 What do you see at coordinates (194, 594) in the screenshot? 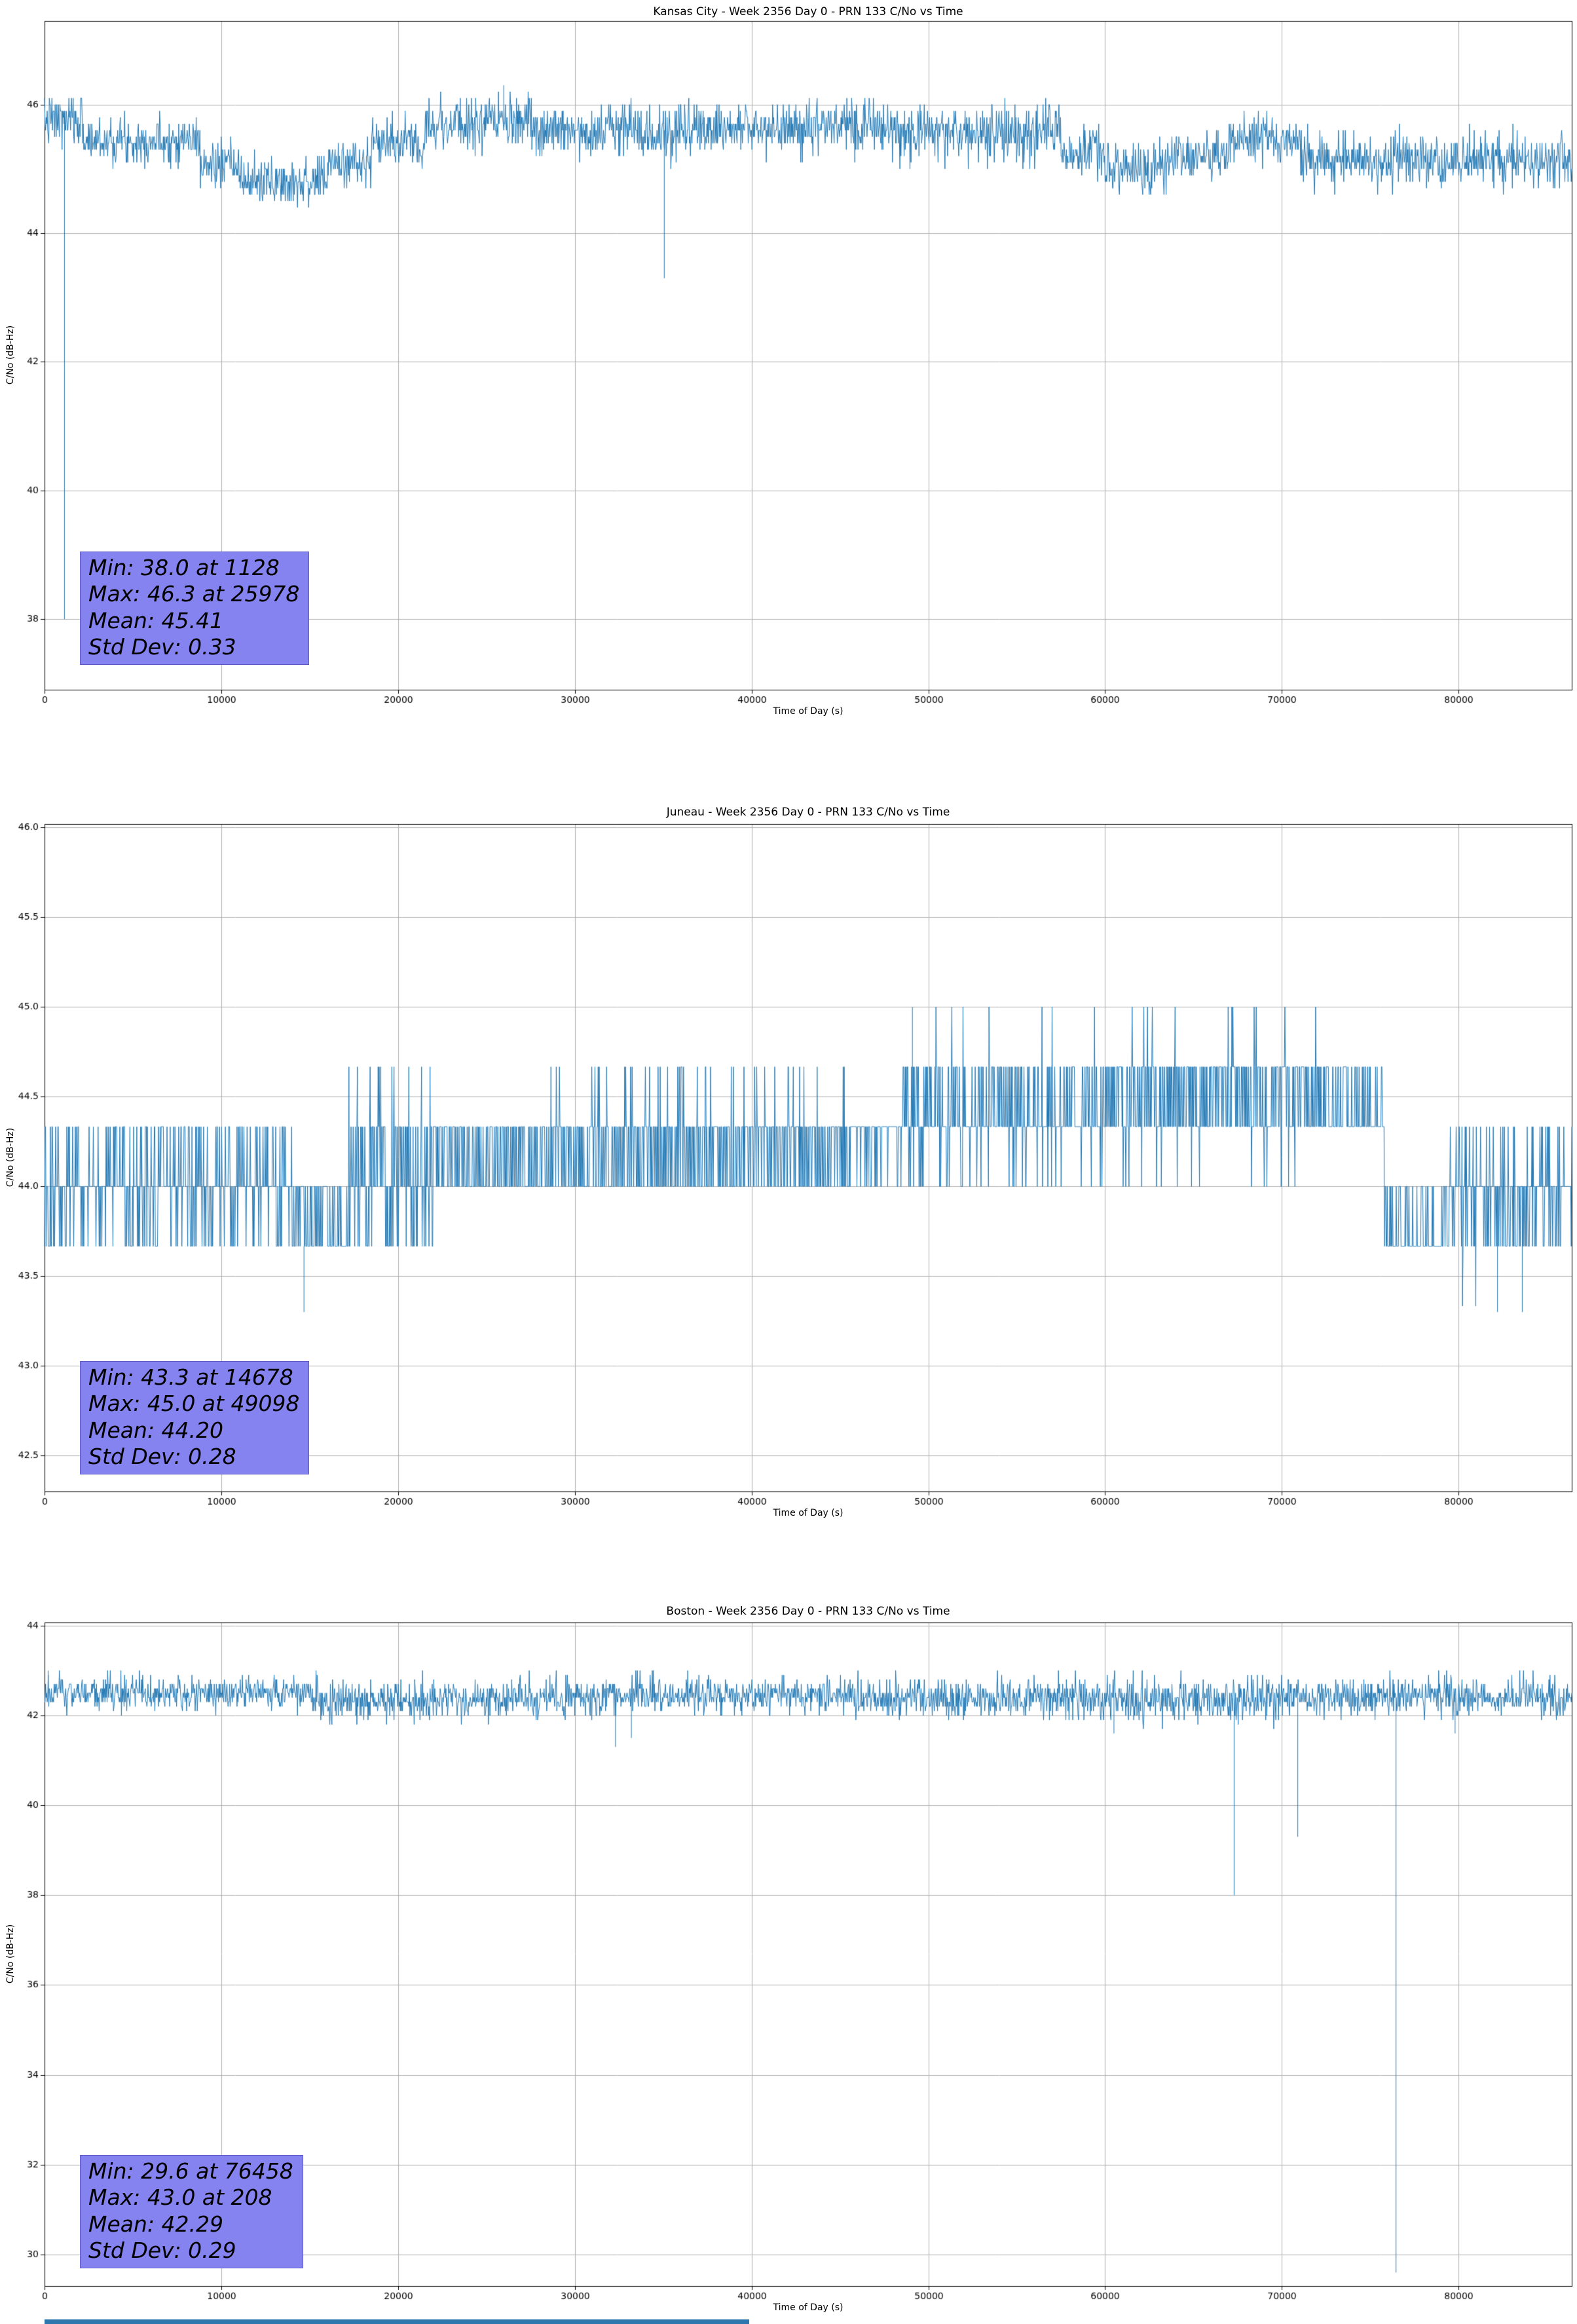
I see `stats-max: Max: 46.3 at 25978` at bounding box center [194, 594].